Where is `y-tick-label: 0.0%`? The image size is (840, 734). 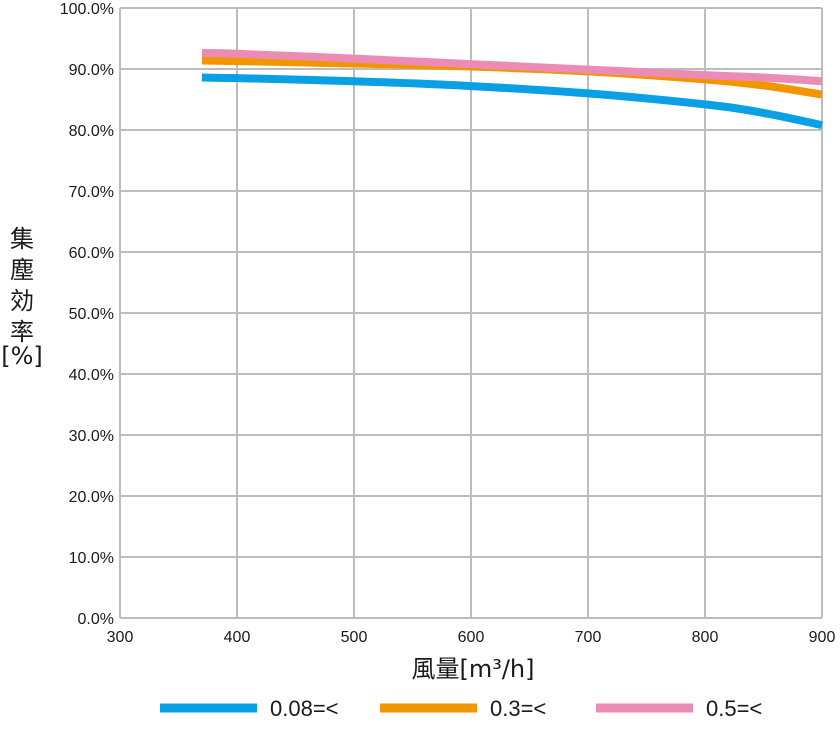 y-tick-label: 0.0% is located at coordinates (96, 619).